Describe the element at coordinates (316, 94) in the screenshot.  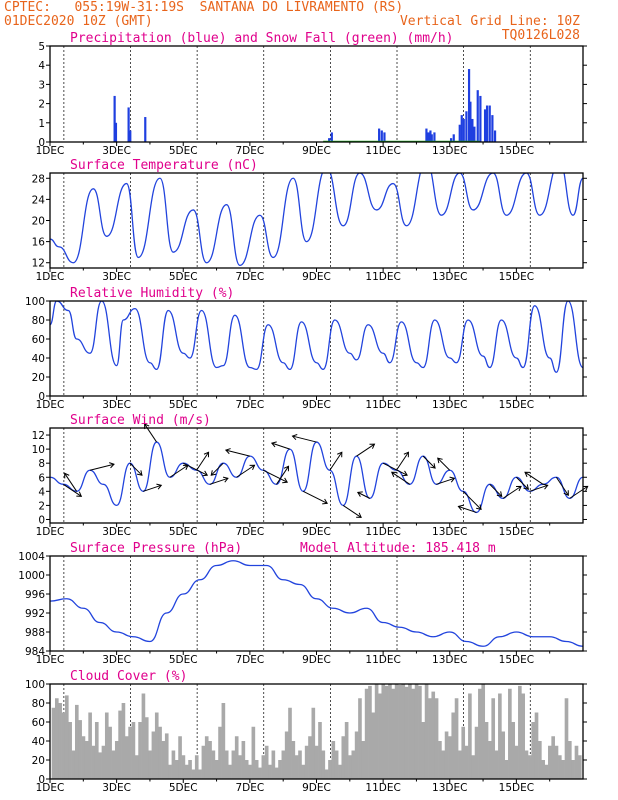
I see `panel-frame` at that location.